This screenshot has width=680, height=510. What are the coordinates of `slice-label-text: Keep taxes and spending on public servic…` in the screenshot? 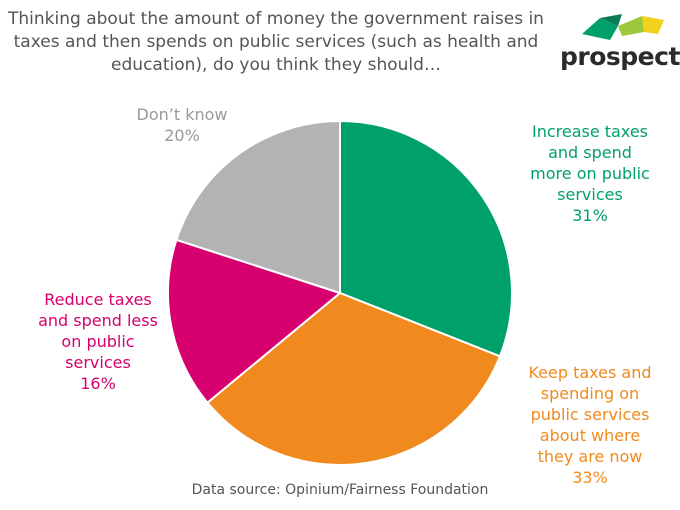 It's located at (590, 414).